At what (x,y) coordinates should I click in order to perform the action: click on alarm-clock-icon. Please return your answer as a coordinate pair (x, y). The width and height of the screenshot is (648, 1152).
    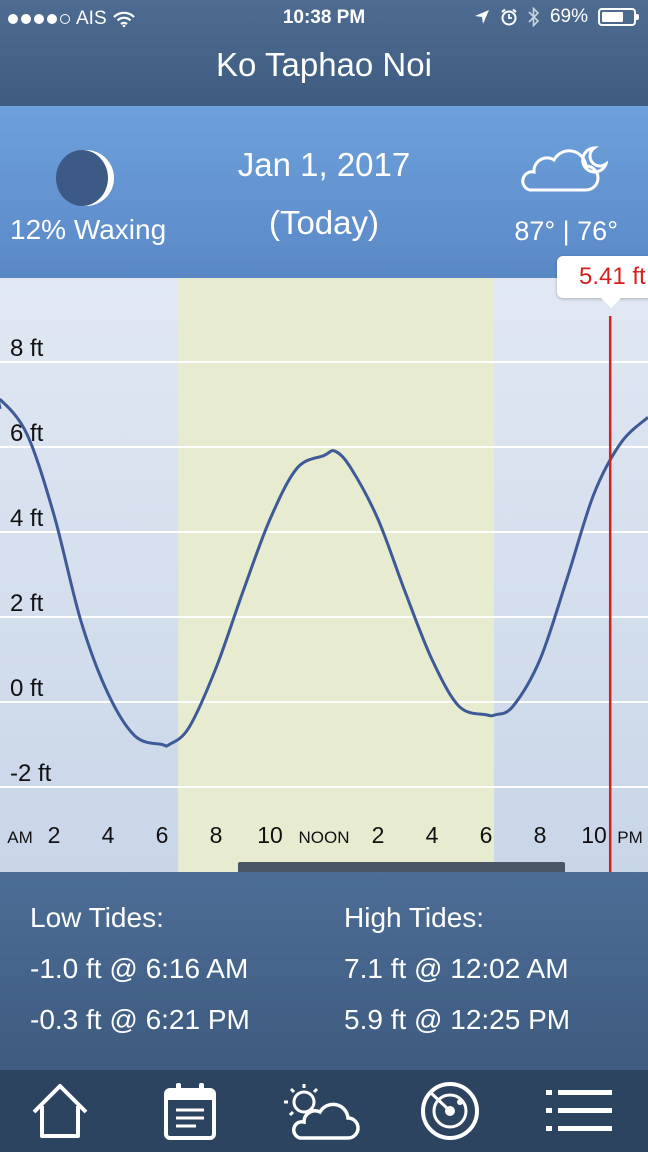
    Looking at the image, I should click on (509, 17).